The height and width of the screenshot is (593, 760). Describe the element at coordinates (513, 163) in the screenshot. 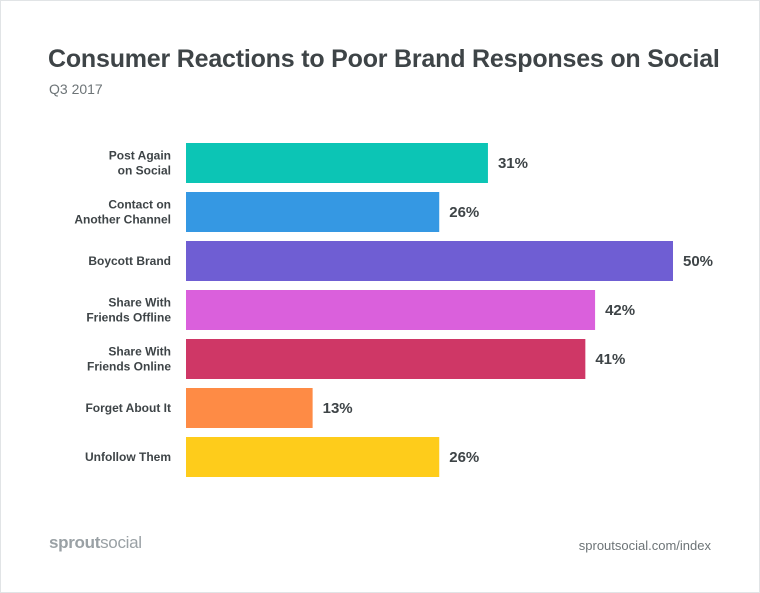

I see `value-label-0: 31%` at that location.